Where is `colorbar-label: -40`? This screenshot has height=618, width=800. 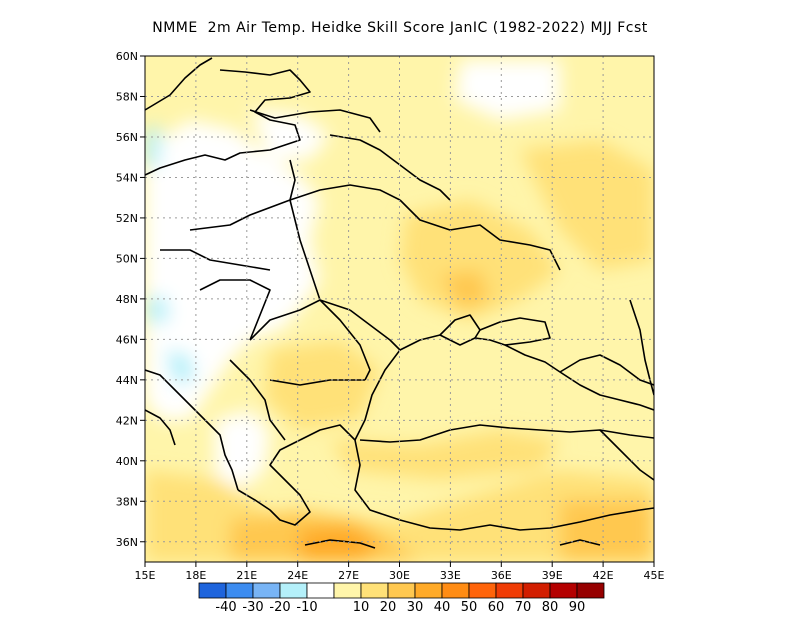 colorbar-label: -40 is located at coordinates (225, 607).